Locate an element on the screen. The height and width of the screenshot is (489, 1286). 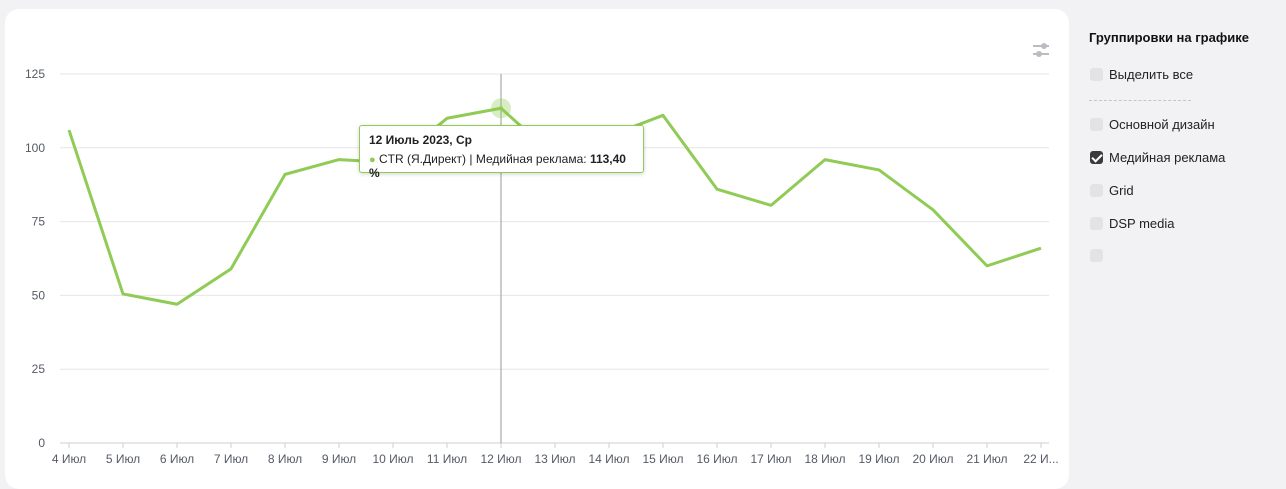
y-tick-label: 25 is located at coordinates (39, 369).